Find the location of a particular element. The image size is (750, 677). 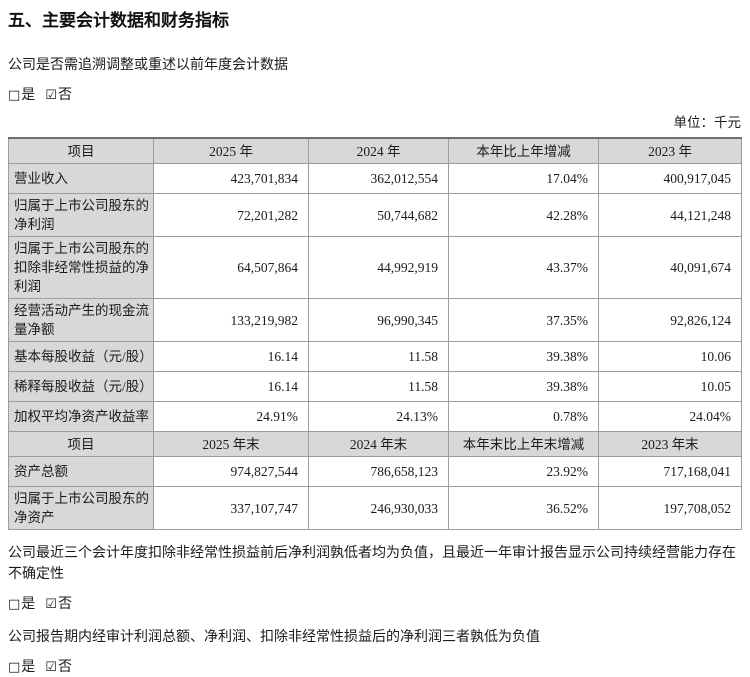

header-cell: 2024 年 is located at coordinates (378, 150).